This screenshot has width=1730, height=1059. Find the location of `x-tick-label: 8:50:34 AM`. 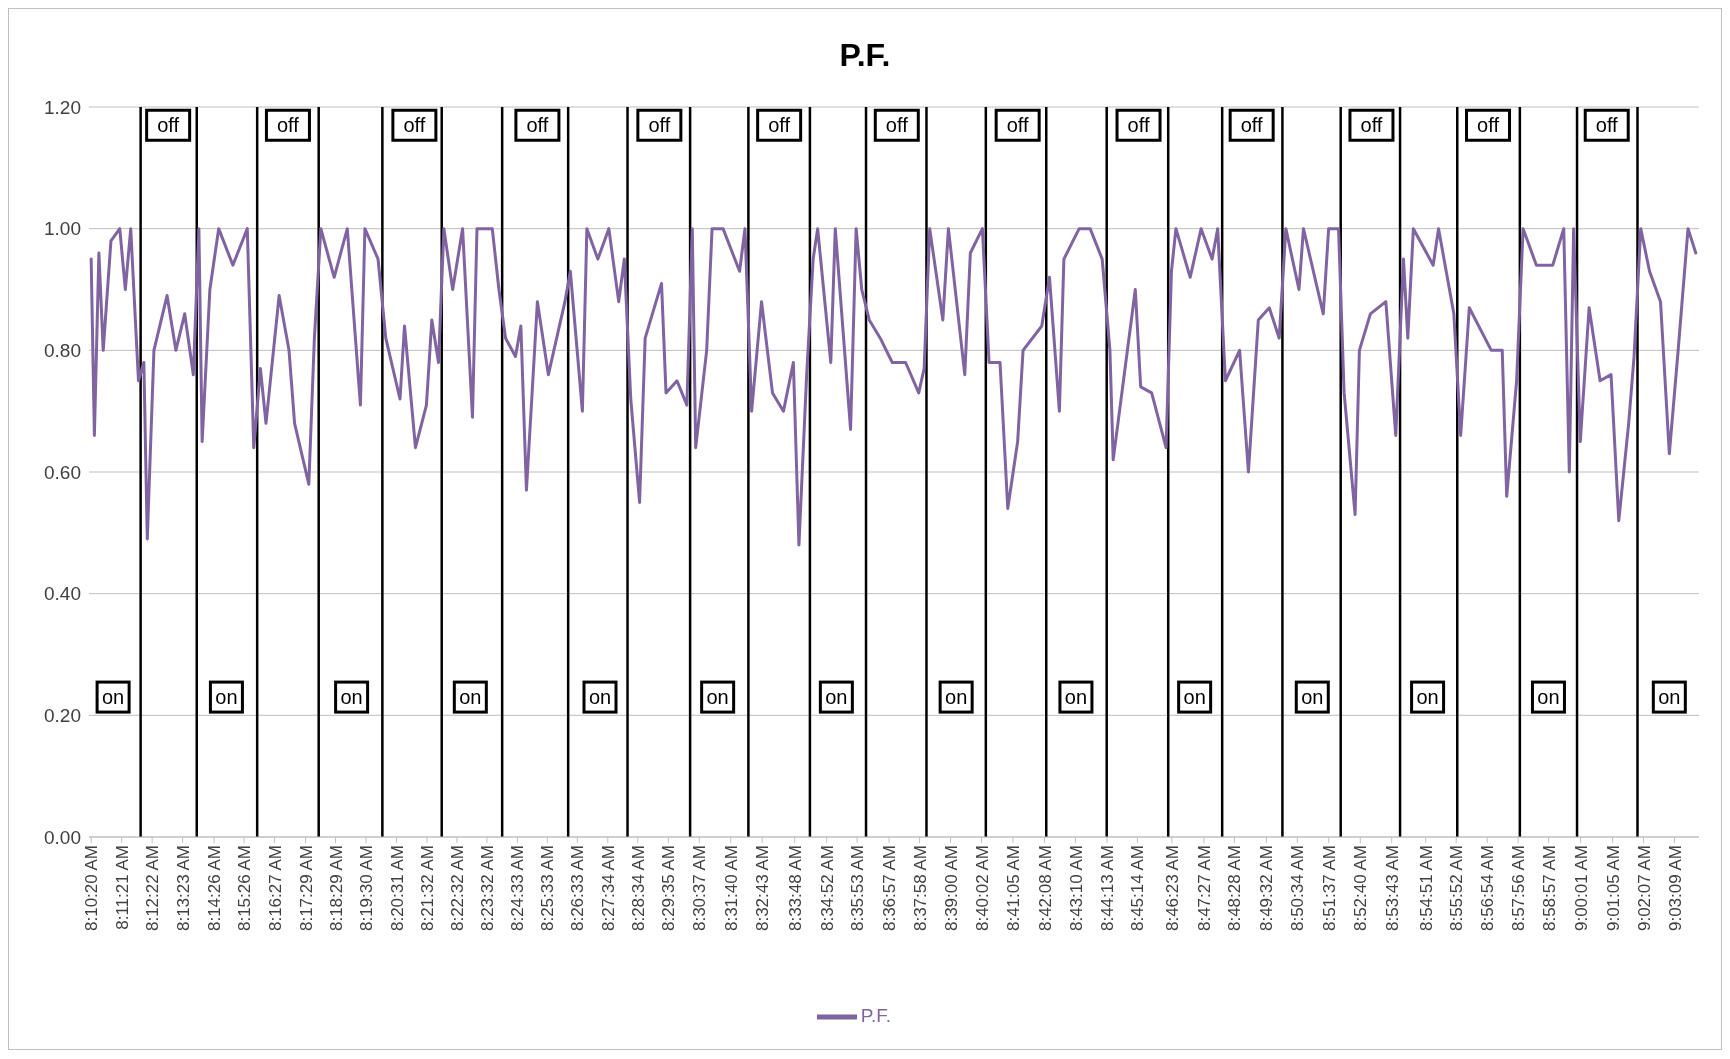

x-tick-label: 8:50:34 AM is located at coordinates (1298, 888).